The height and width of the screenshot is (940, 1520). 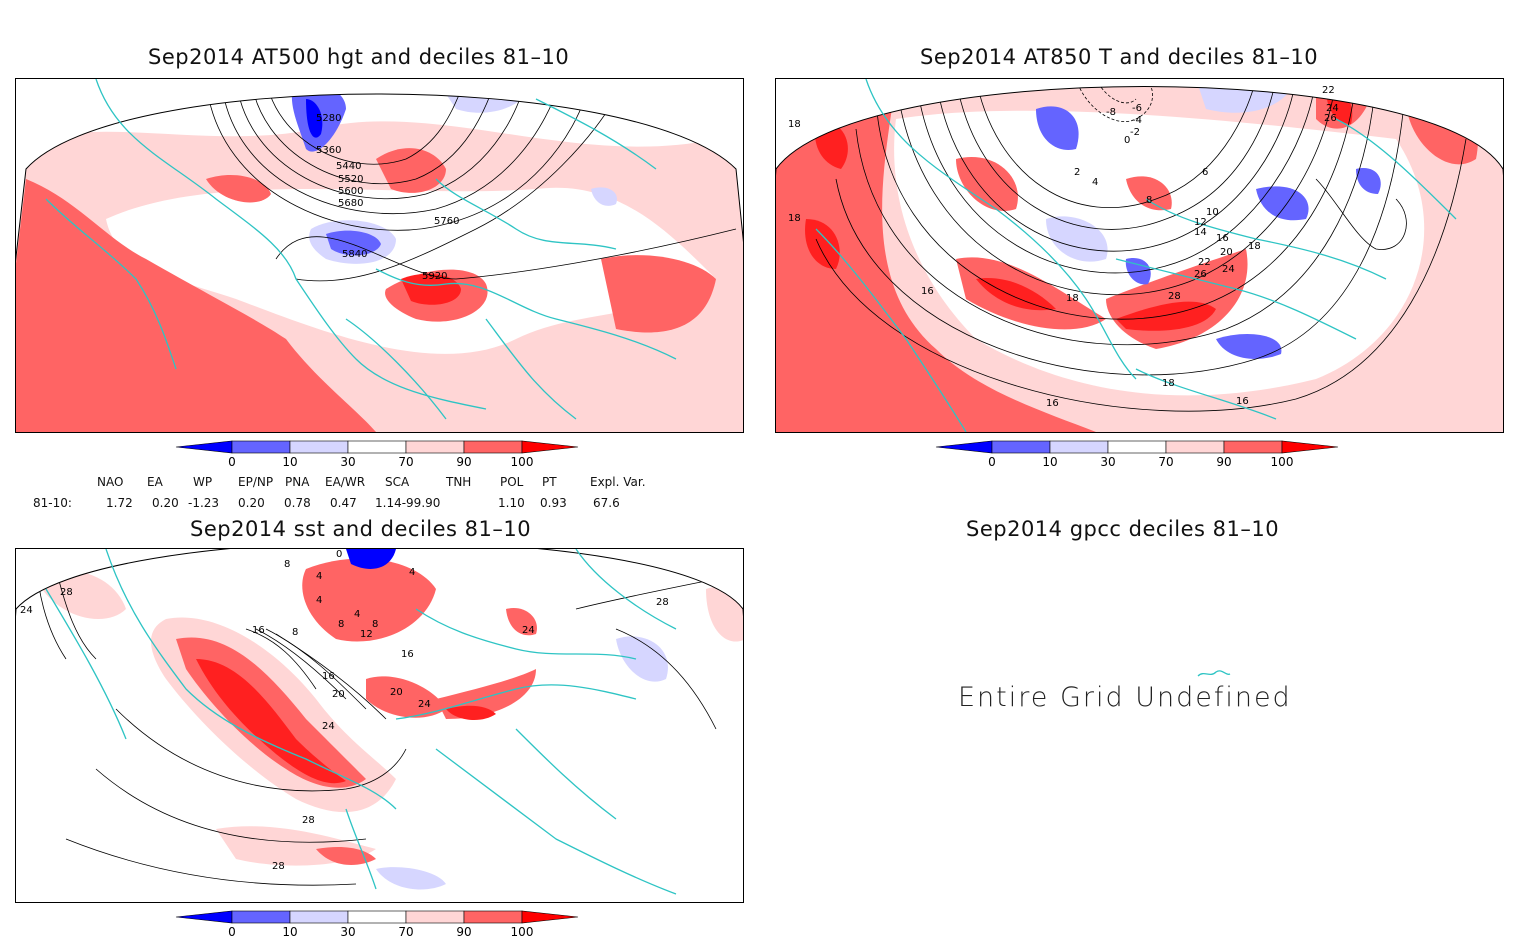 I want to click on index-value: 1.10, so click(x=511, y=503).